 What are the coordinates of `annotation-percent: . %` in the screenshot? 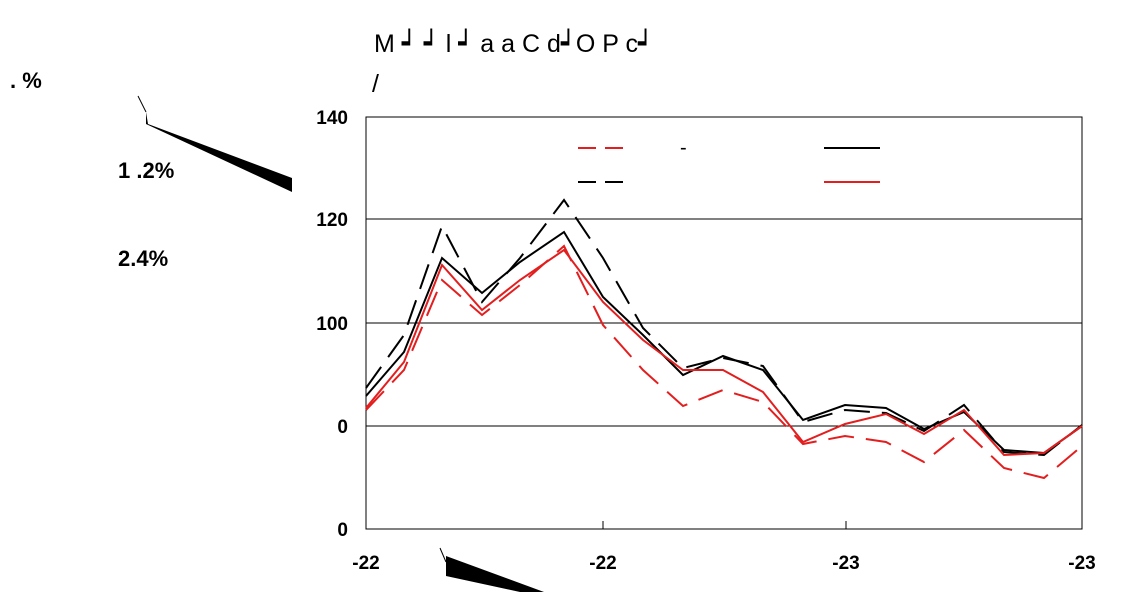 It's located at (26, 80).